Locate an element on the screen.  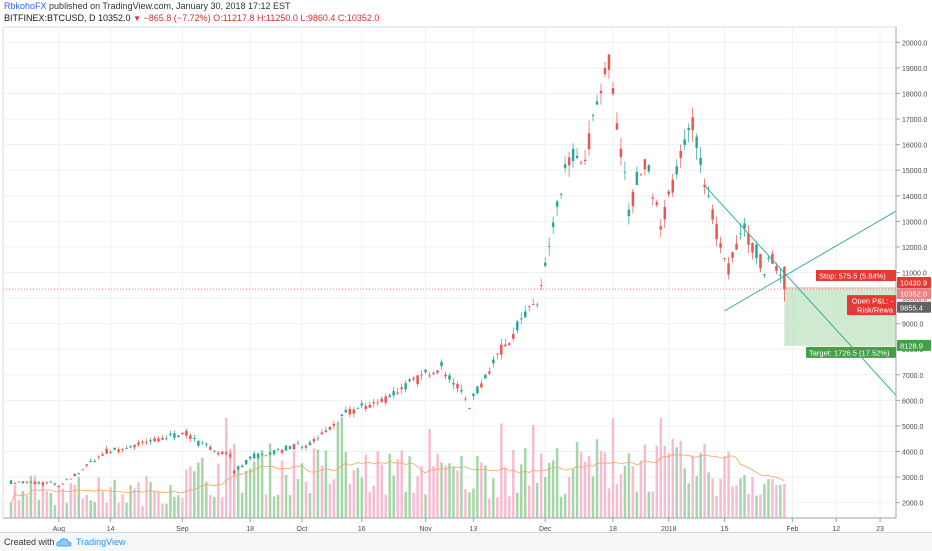
y-tick-label: 14000.0 is located at coordinates (914, 197).